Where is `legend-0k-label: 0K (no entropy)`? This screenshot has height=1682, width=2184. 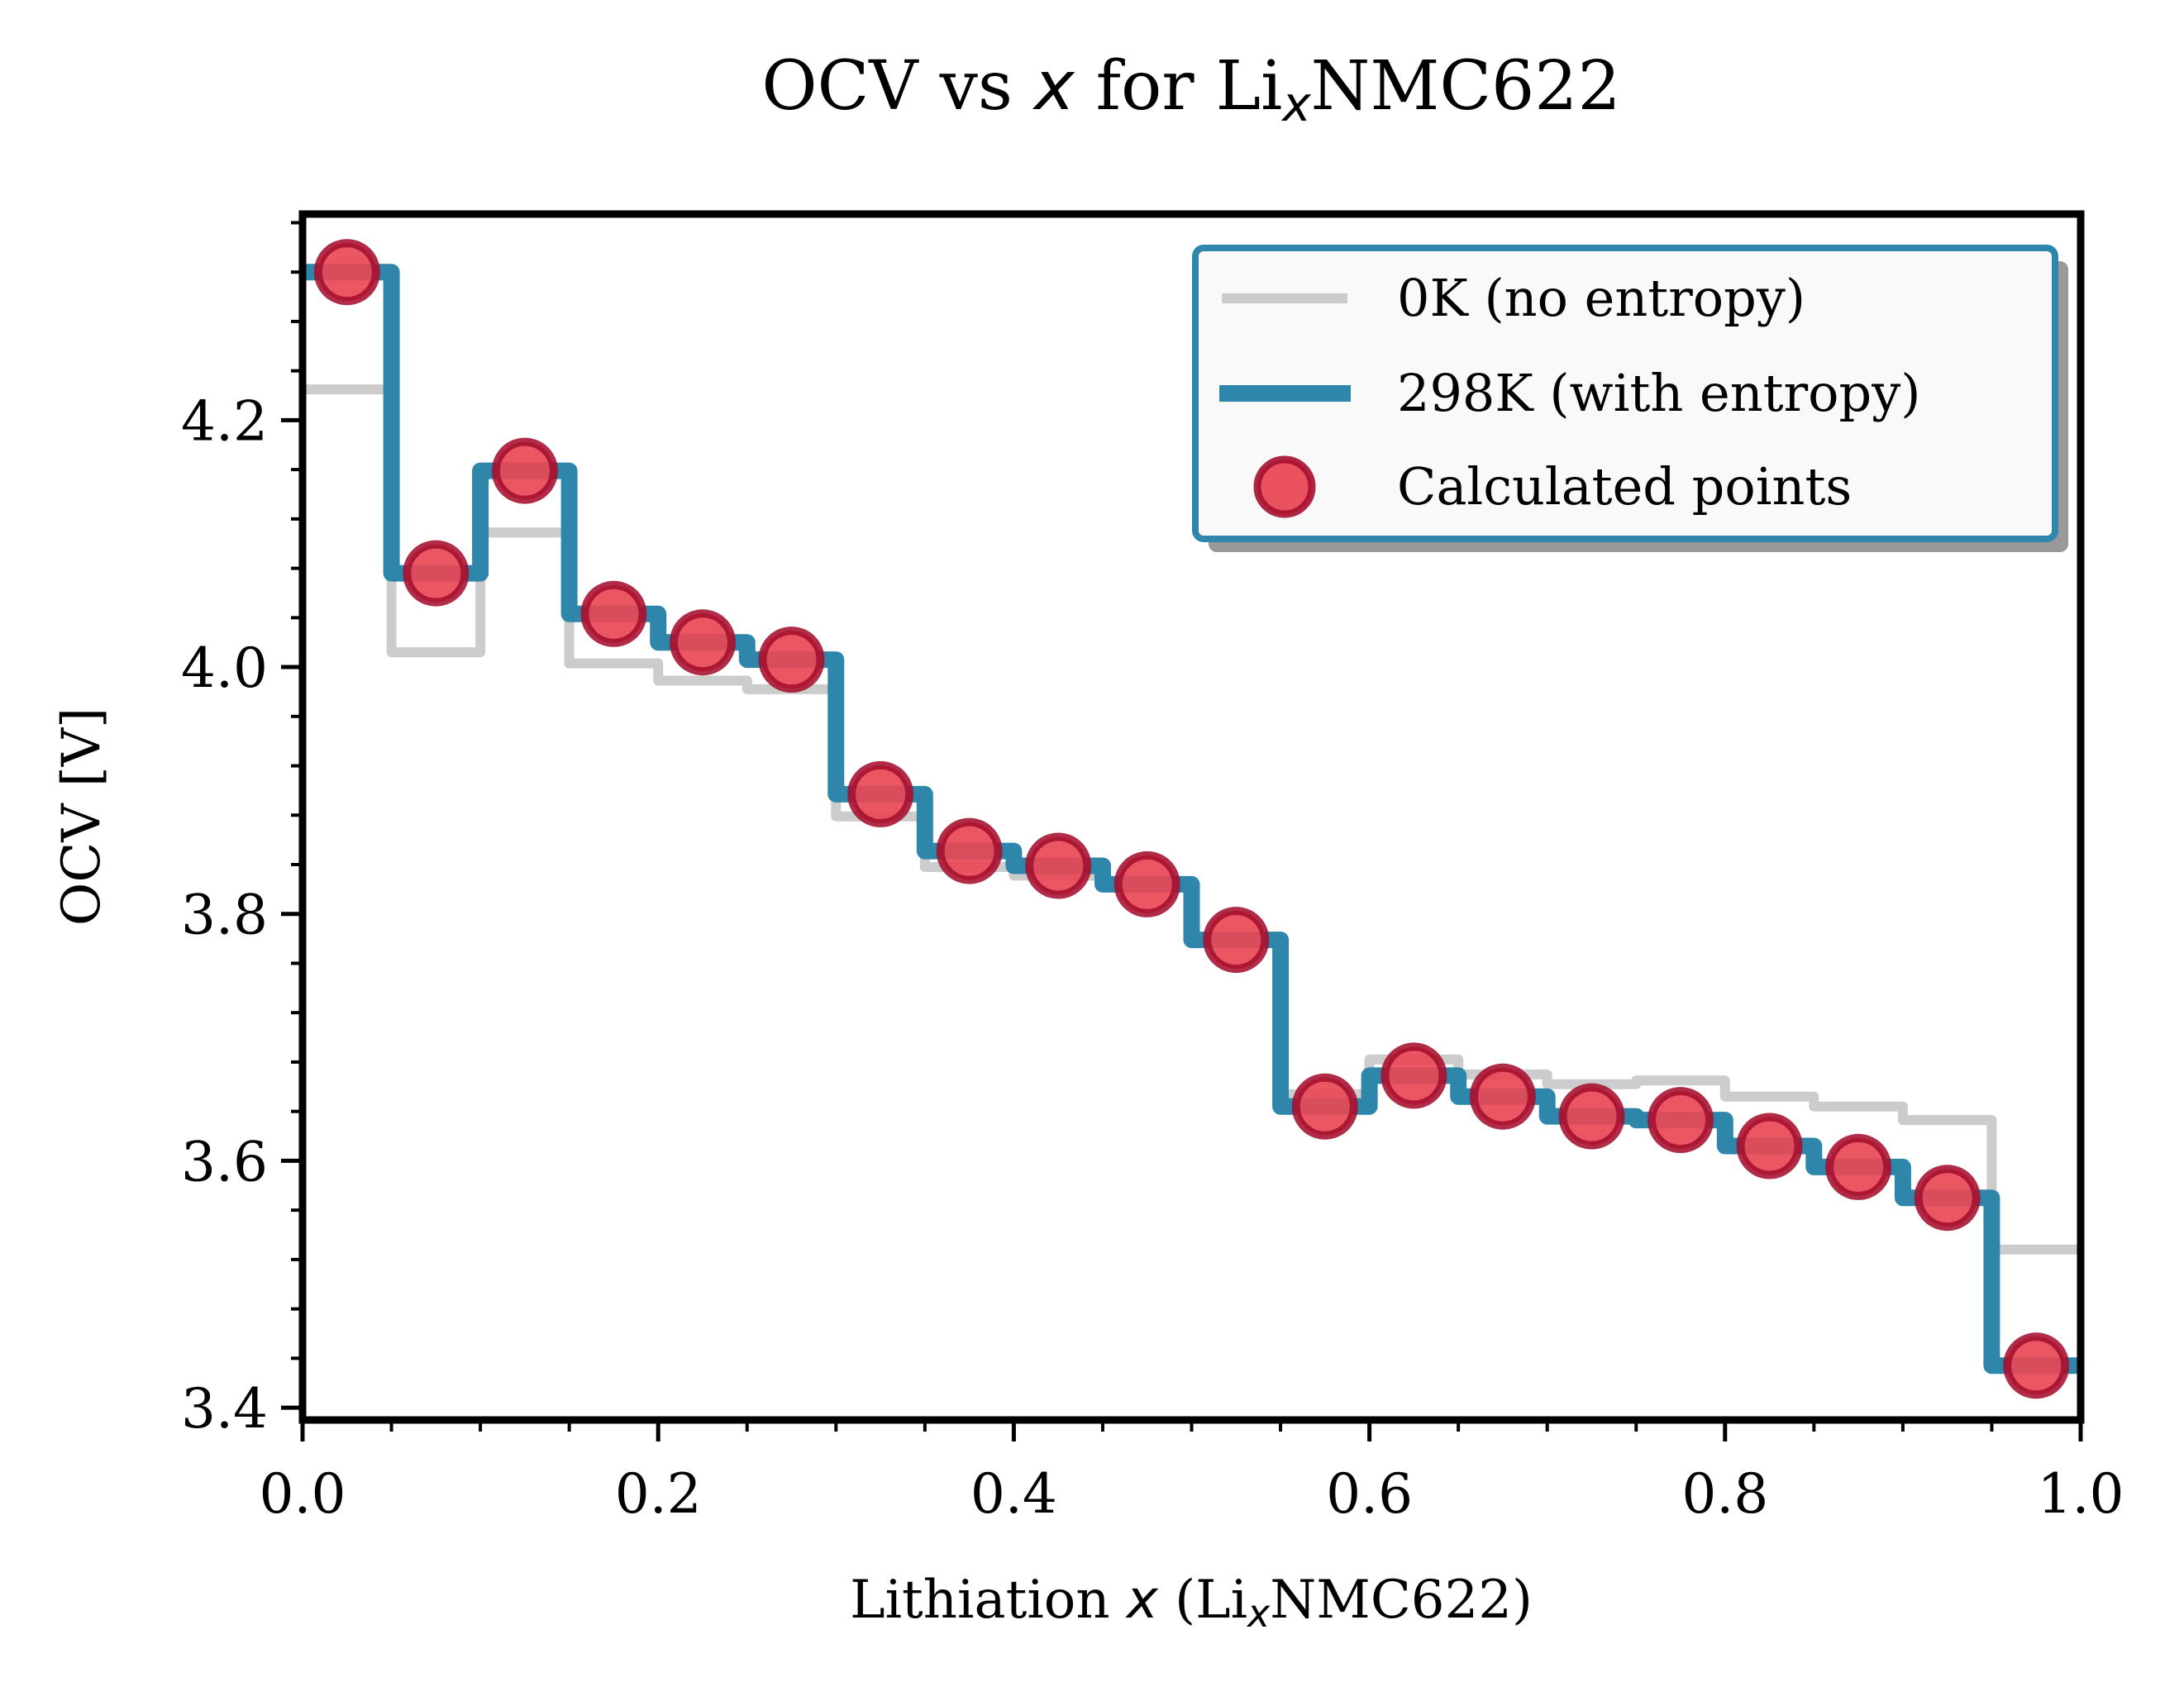 legend-0k-label: 0K (no entropy) is located at coordinates (1601, 298).